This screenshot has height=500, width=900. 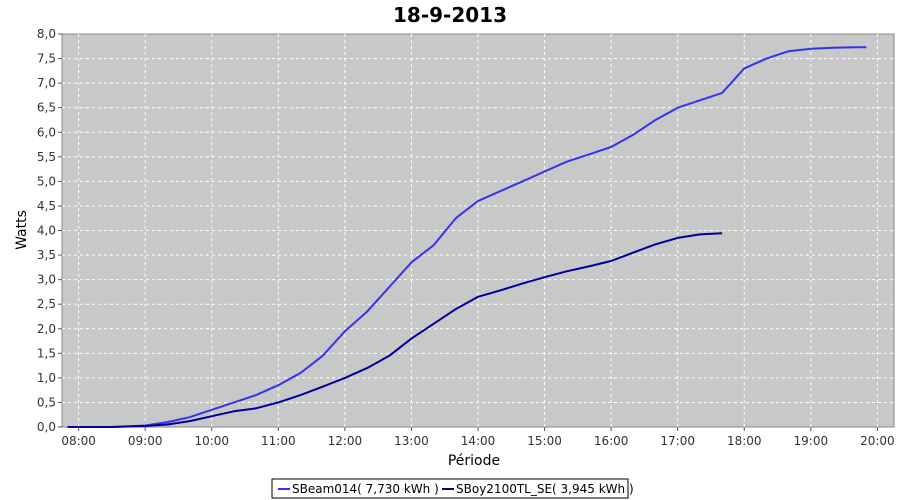 What do you see at coordinates (544, 441) in the screenshot?
I see `x-tick-label: 15:00` at bounding box center [544, 441].